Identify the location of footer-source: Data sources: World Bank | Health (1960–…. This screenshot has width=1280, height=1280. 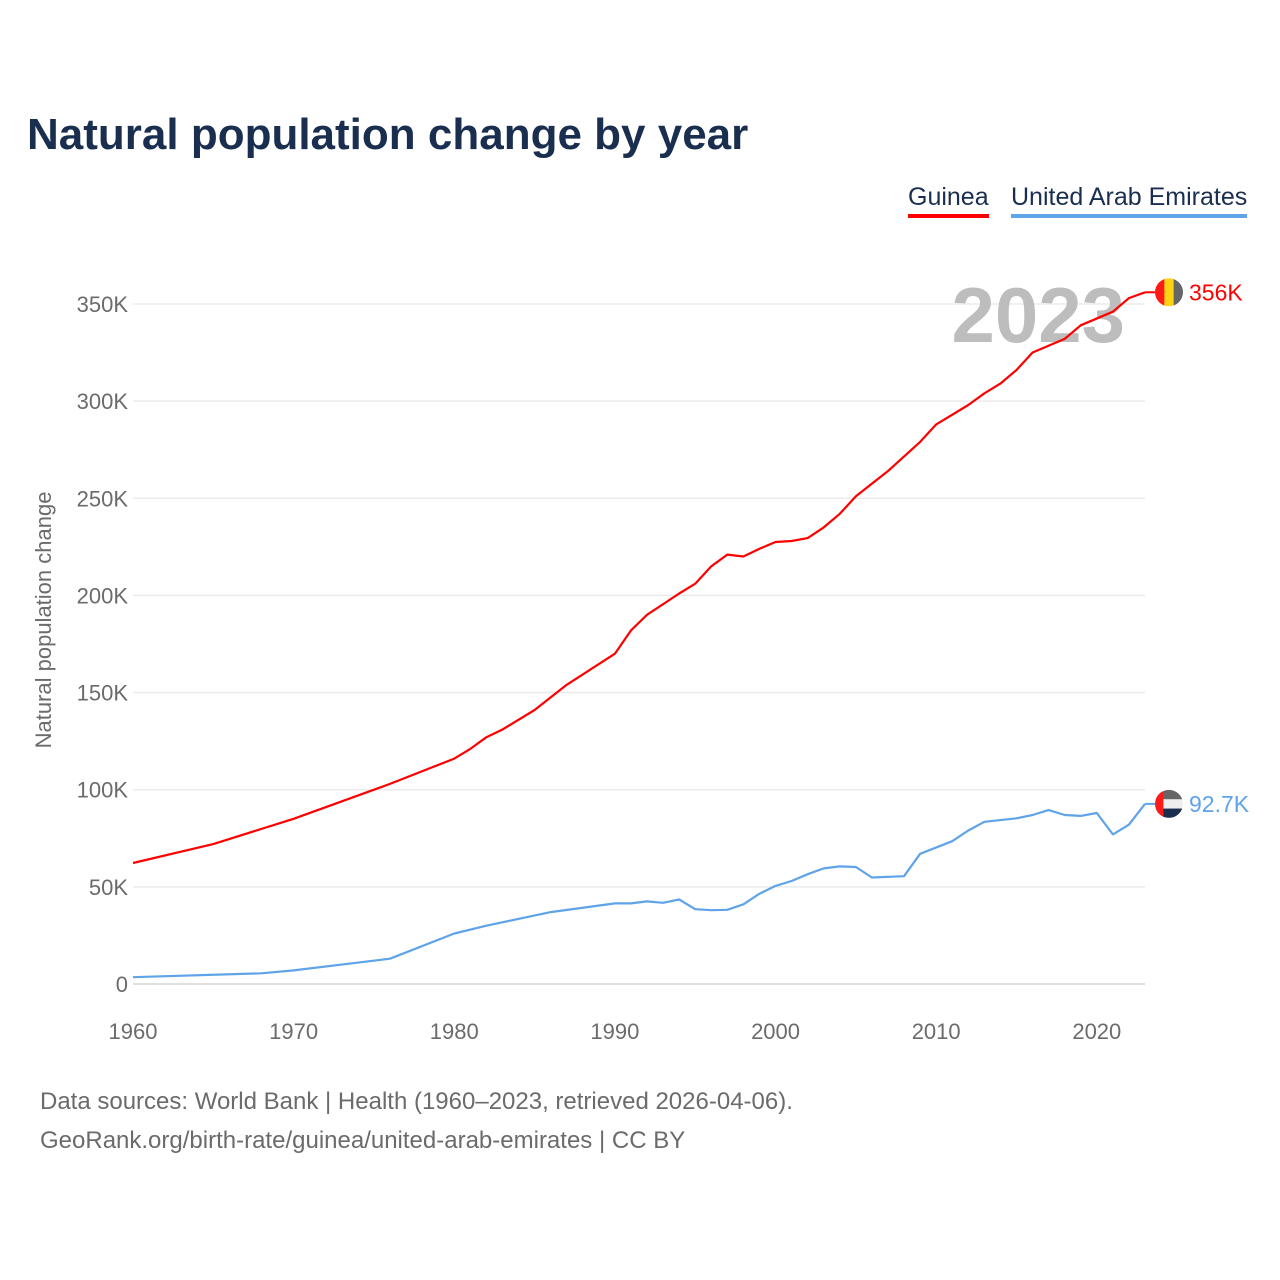
(416, 1101).